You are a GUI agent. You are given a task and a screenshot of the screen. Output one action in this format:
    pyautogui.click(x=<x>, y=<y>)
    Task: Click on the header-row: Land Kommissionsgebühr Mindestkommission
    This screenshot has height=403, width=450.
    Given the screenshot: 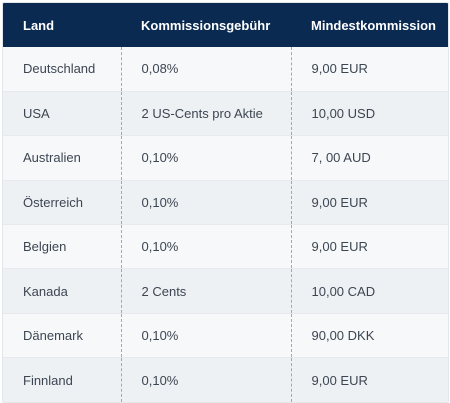 What is the action you would take?
    pyautogui.click(x=225, y=25)
    